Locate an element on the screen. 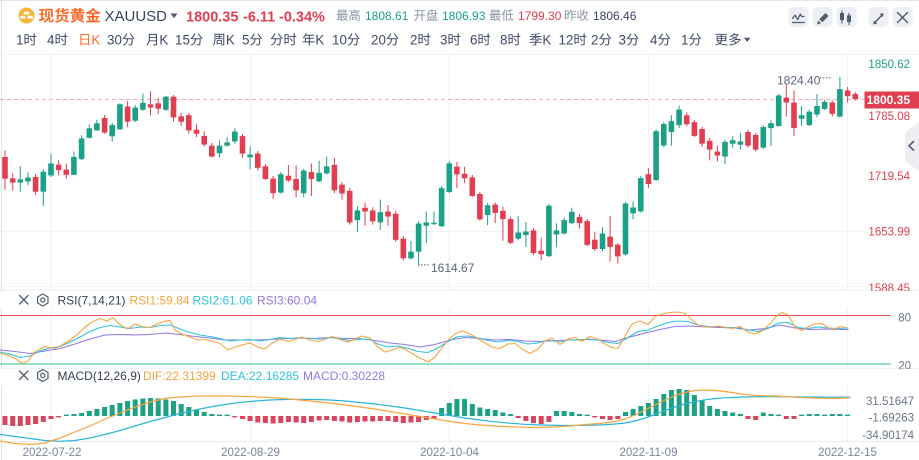 The image size is (919, 460). svg-text: 2022-11-09 is located at coordinates (649, 453).